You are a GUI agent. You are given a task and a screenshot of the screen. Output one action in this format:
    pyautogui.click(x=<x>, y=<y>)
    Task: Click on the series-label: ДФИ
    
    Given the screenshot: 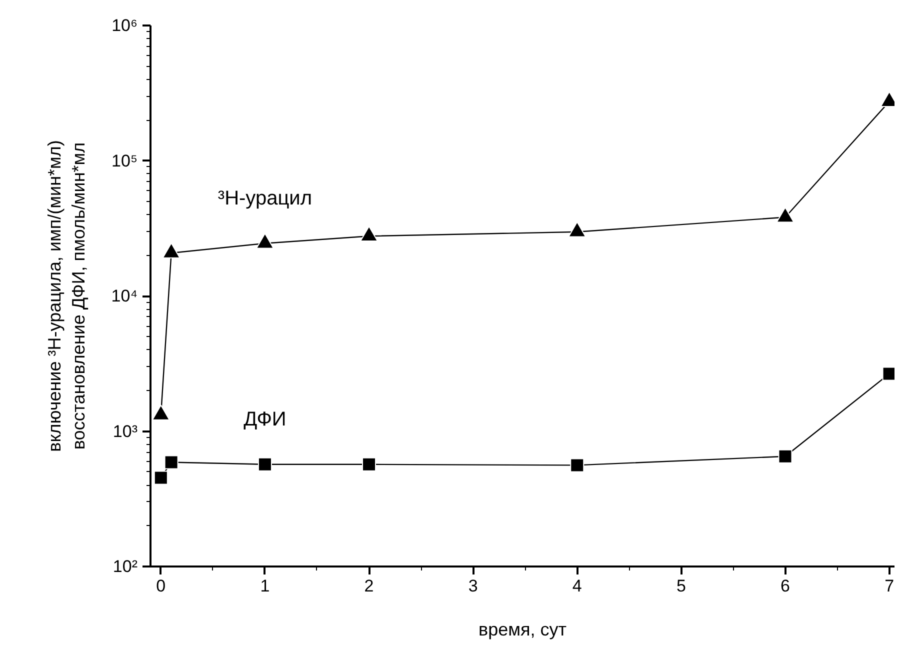 What is the action you would take?
    pyautogui.click(x=265, y=419)
    